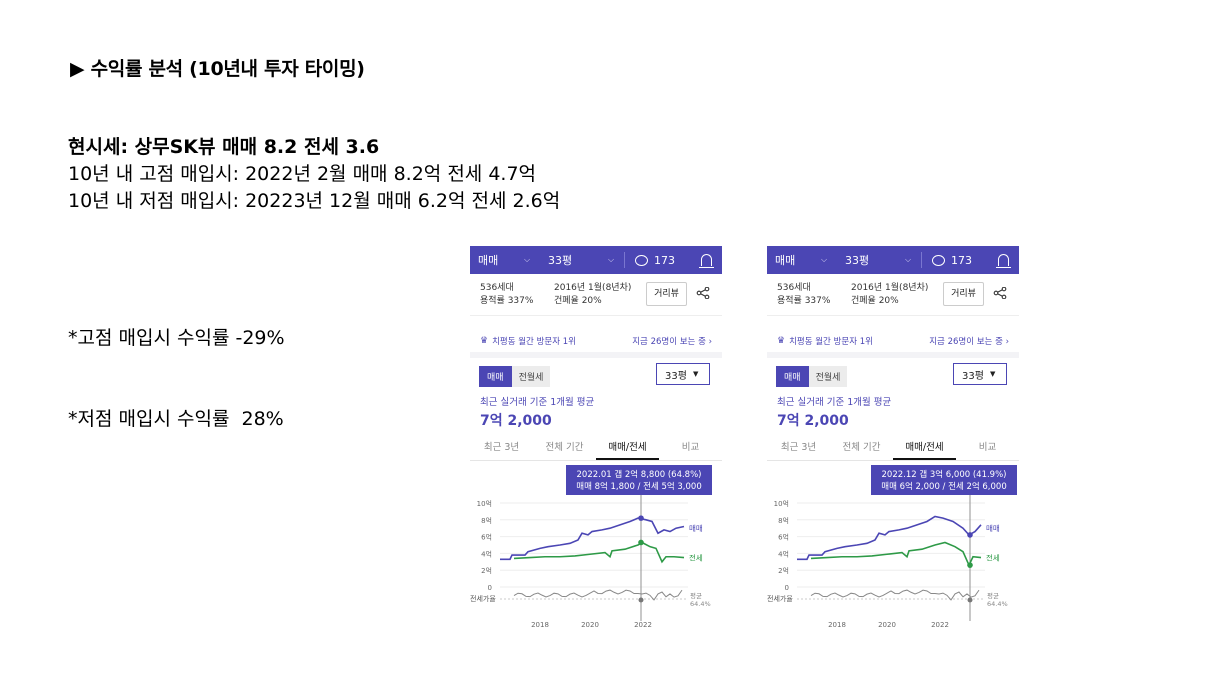 The width and height of the screenshot is (1216, 684). I want to click on sale-point, so click(641, 518).